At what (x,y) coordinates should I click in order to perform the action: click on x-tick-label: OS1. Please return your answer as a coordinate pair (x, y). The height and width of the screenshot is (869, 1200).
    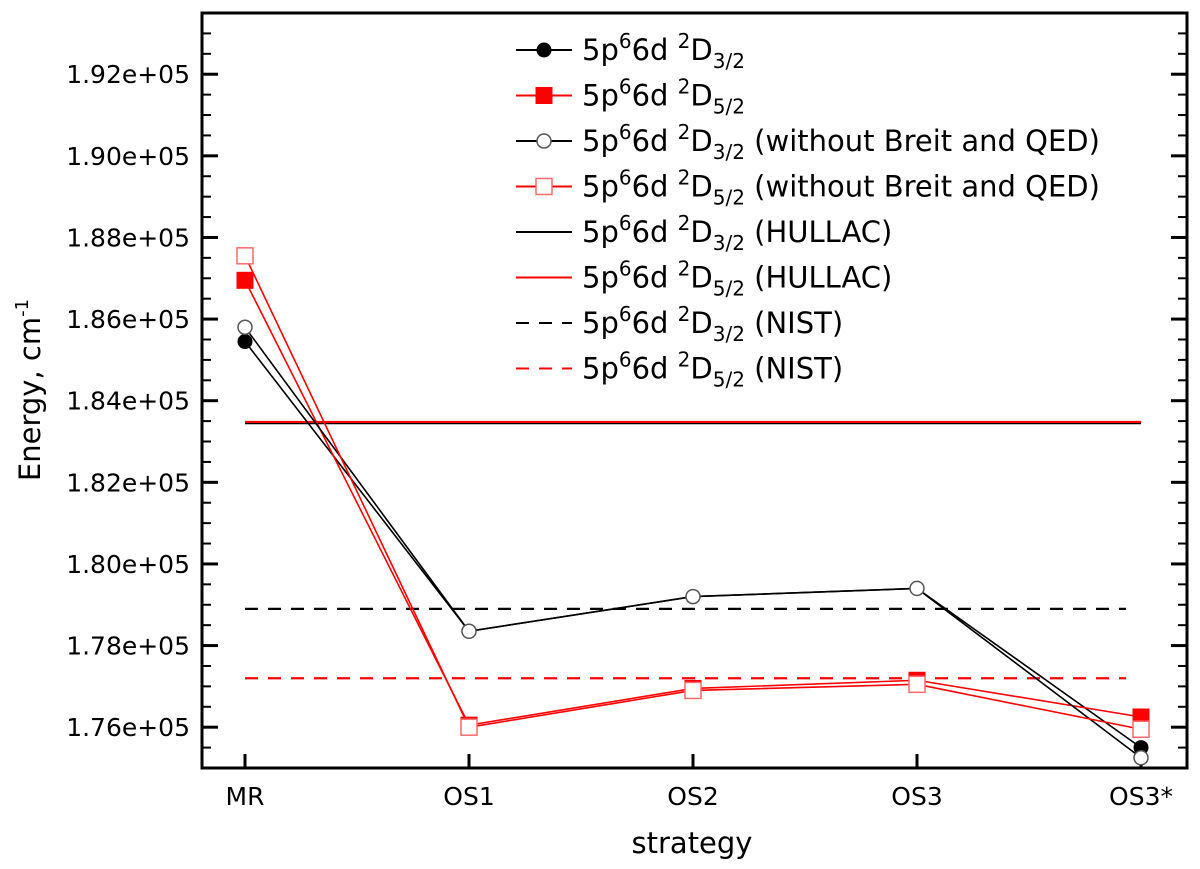
    Looking at the image, I should click on (468, 796).